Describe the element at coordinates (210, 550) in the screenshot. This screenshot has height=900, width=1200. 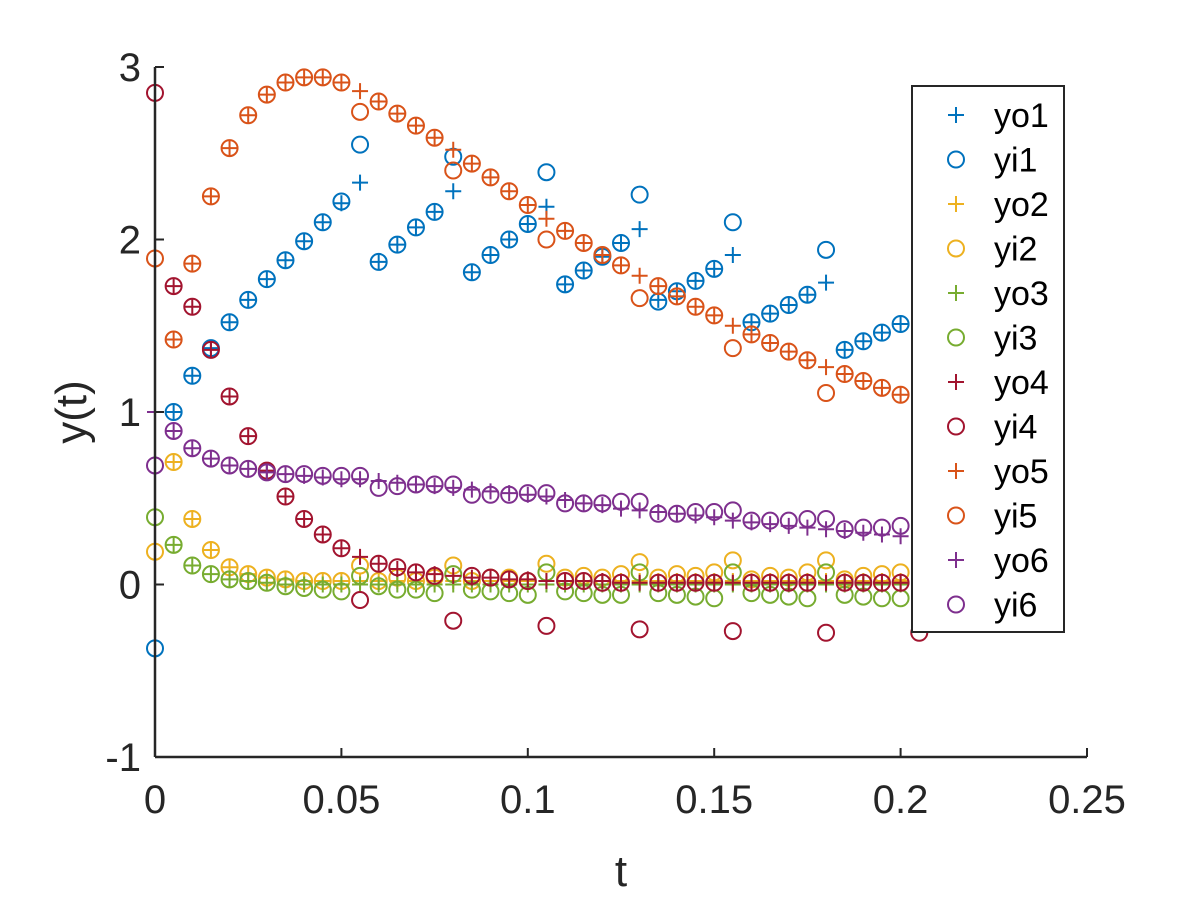
I see `yo2-point` at that location.